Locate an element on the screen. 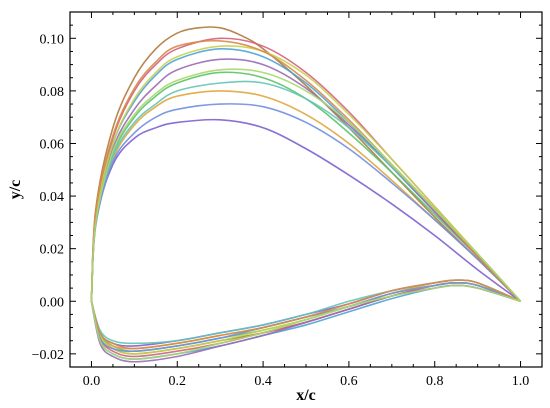 This screenshot has height=408, width=550. x-tick-label: 0.6 is located at coordinates (349, 381).